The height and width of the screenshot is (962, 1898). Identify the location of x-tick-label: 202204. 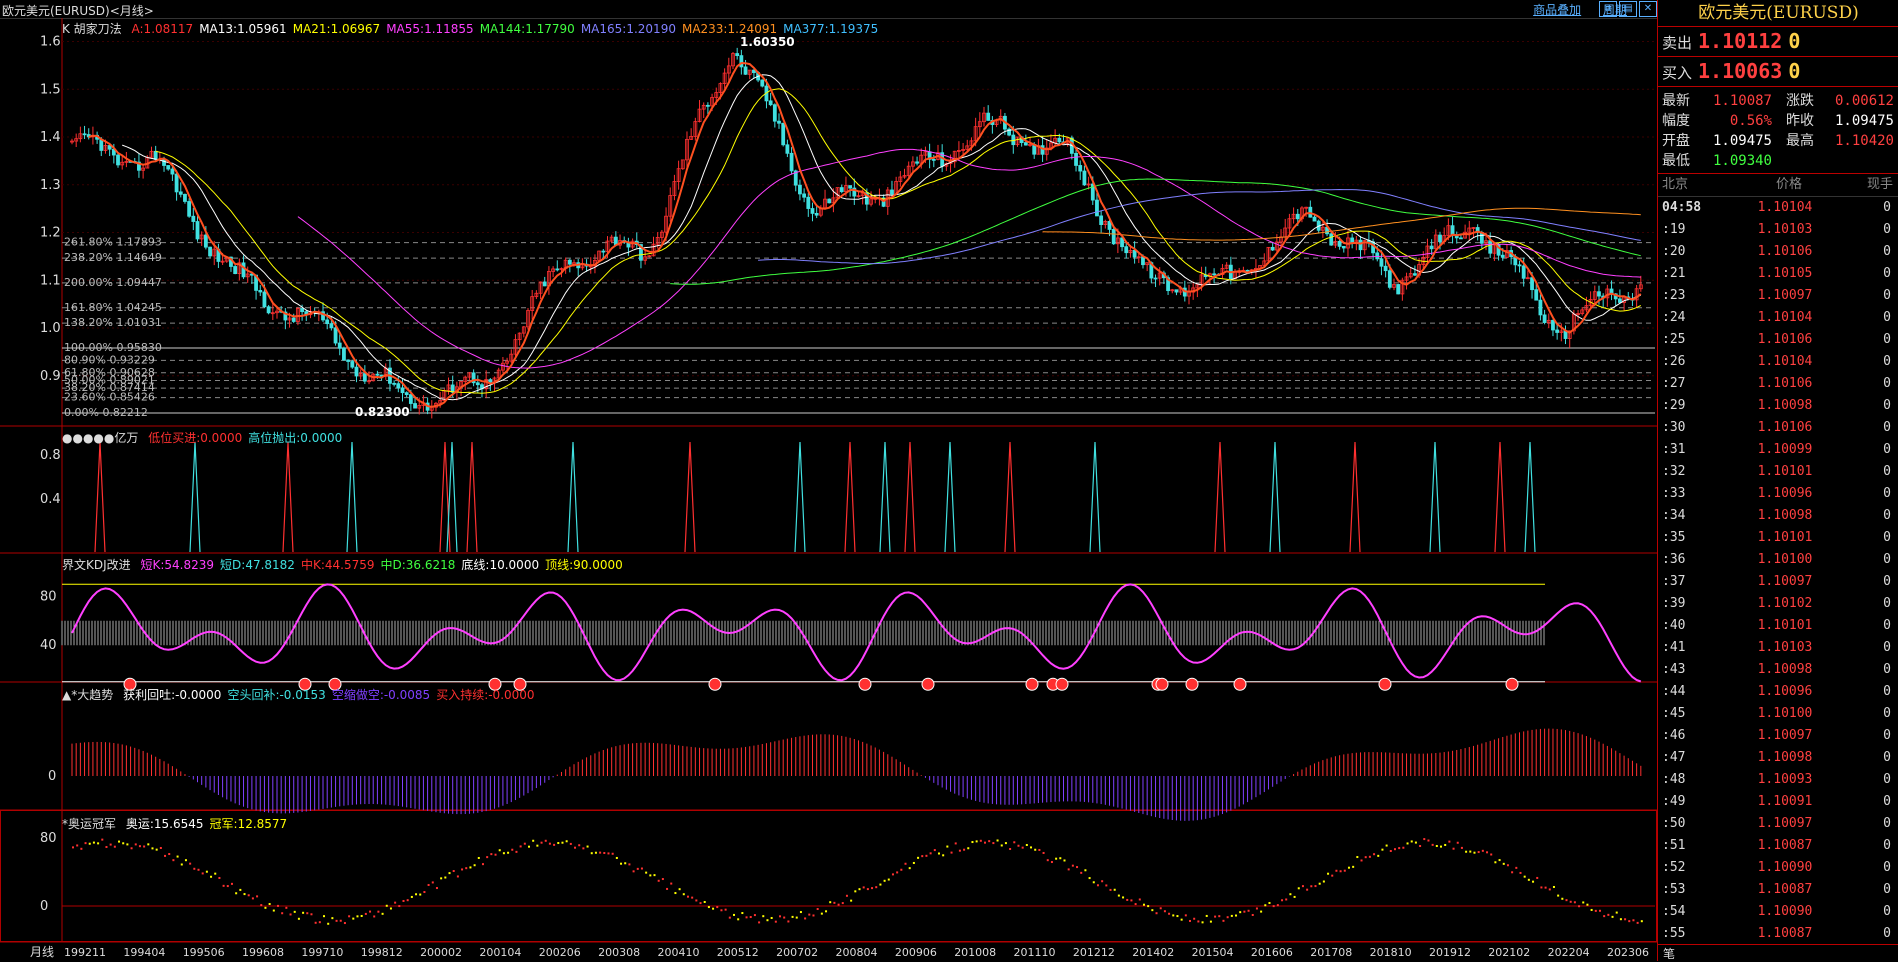
(1569, 952).